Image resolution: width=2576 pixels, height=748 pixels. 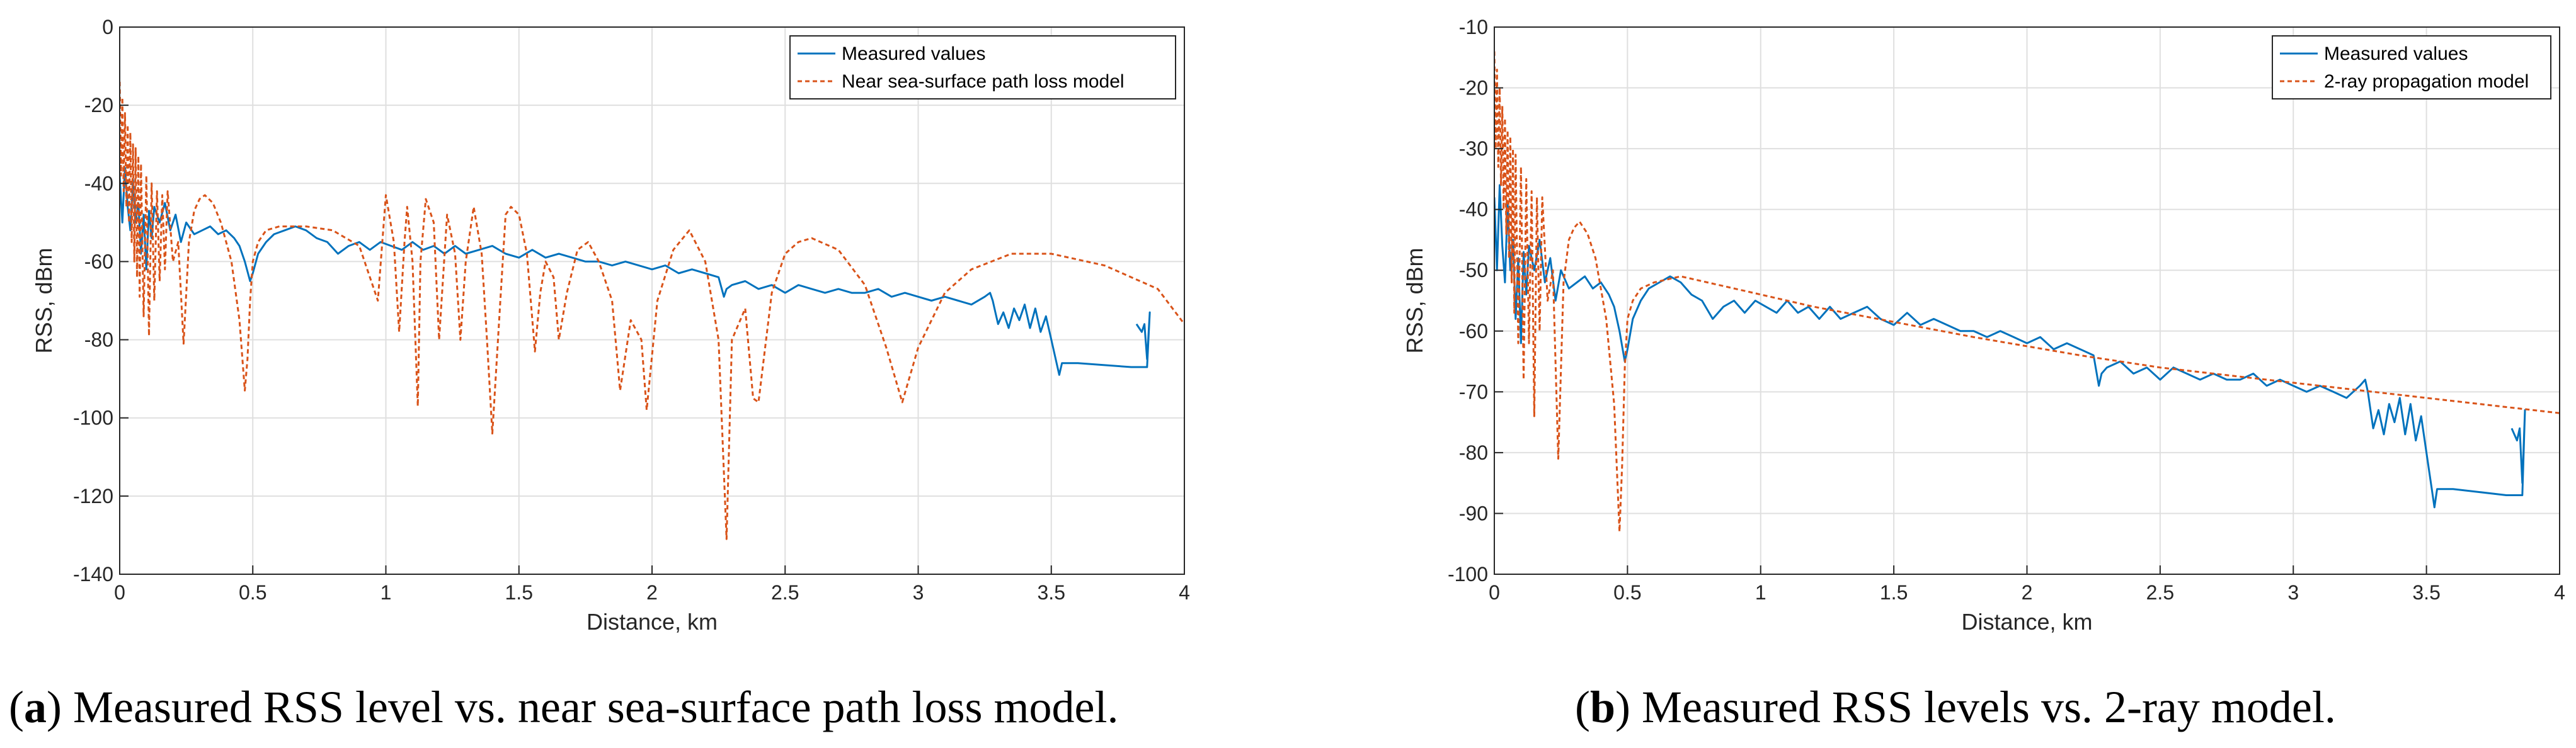 What do you see at coordinates (1983, 707) in the screenshot?
I see `caption-b-text: Measured RSS levels vs. 2-ray model.` at bounding box center [1983, 707].